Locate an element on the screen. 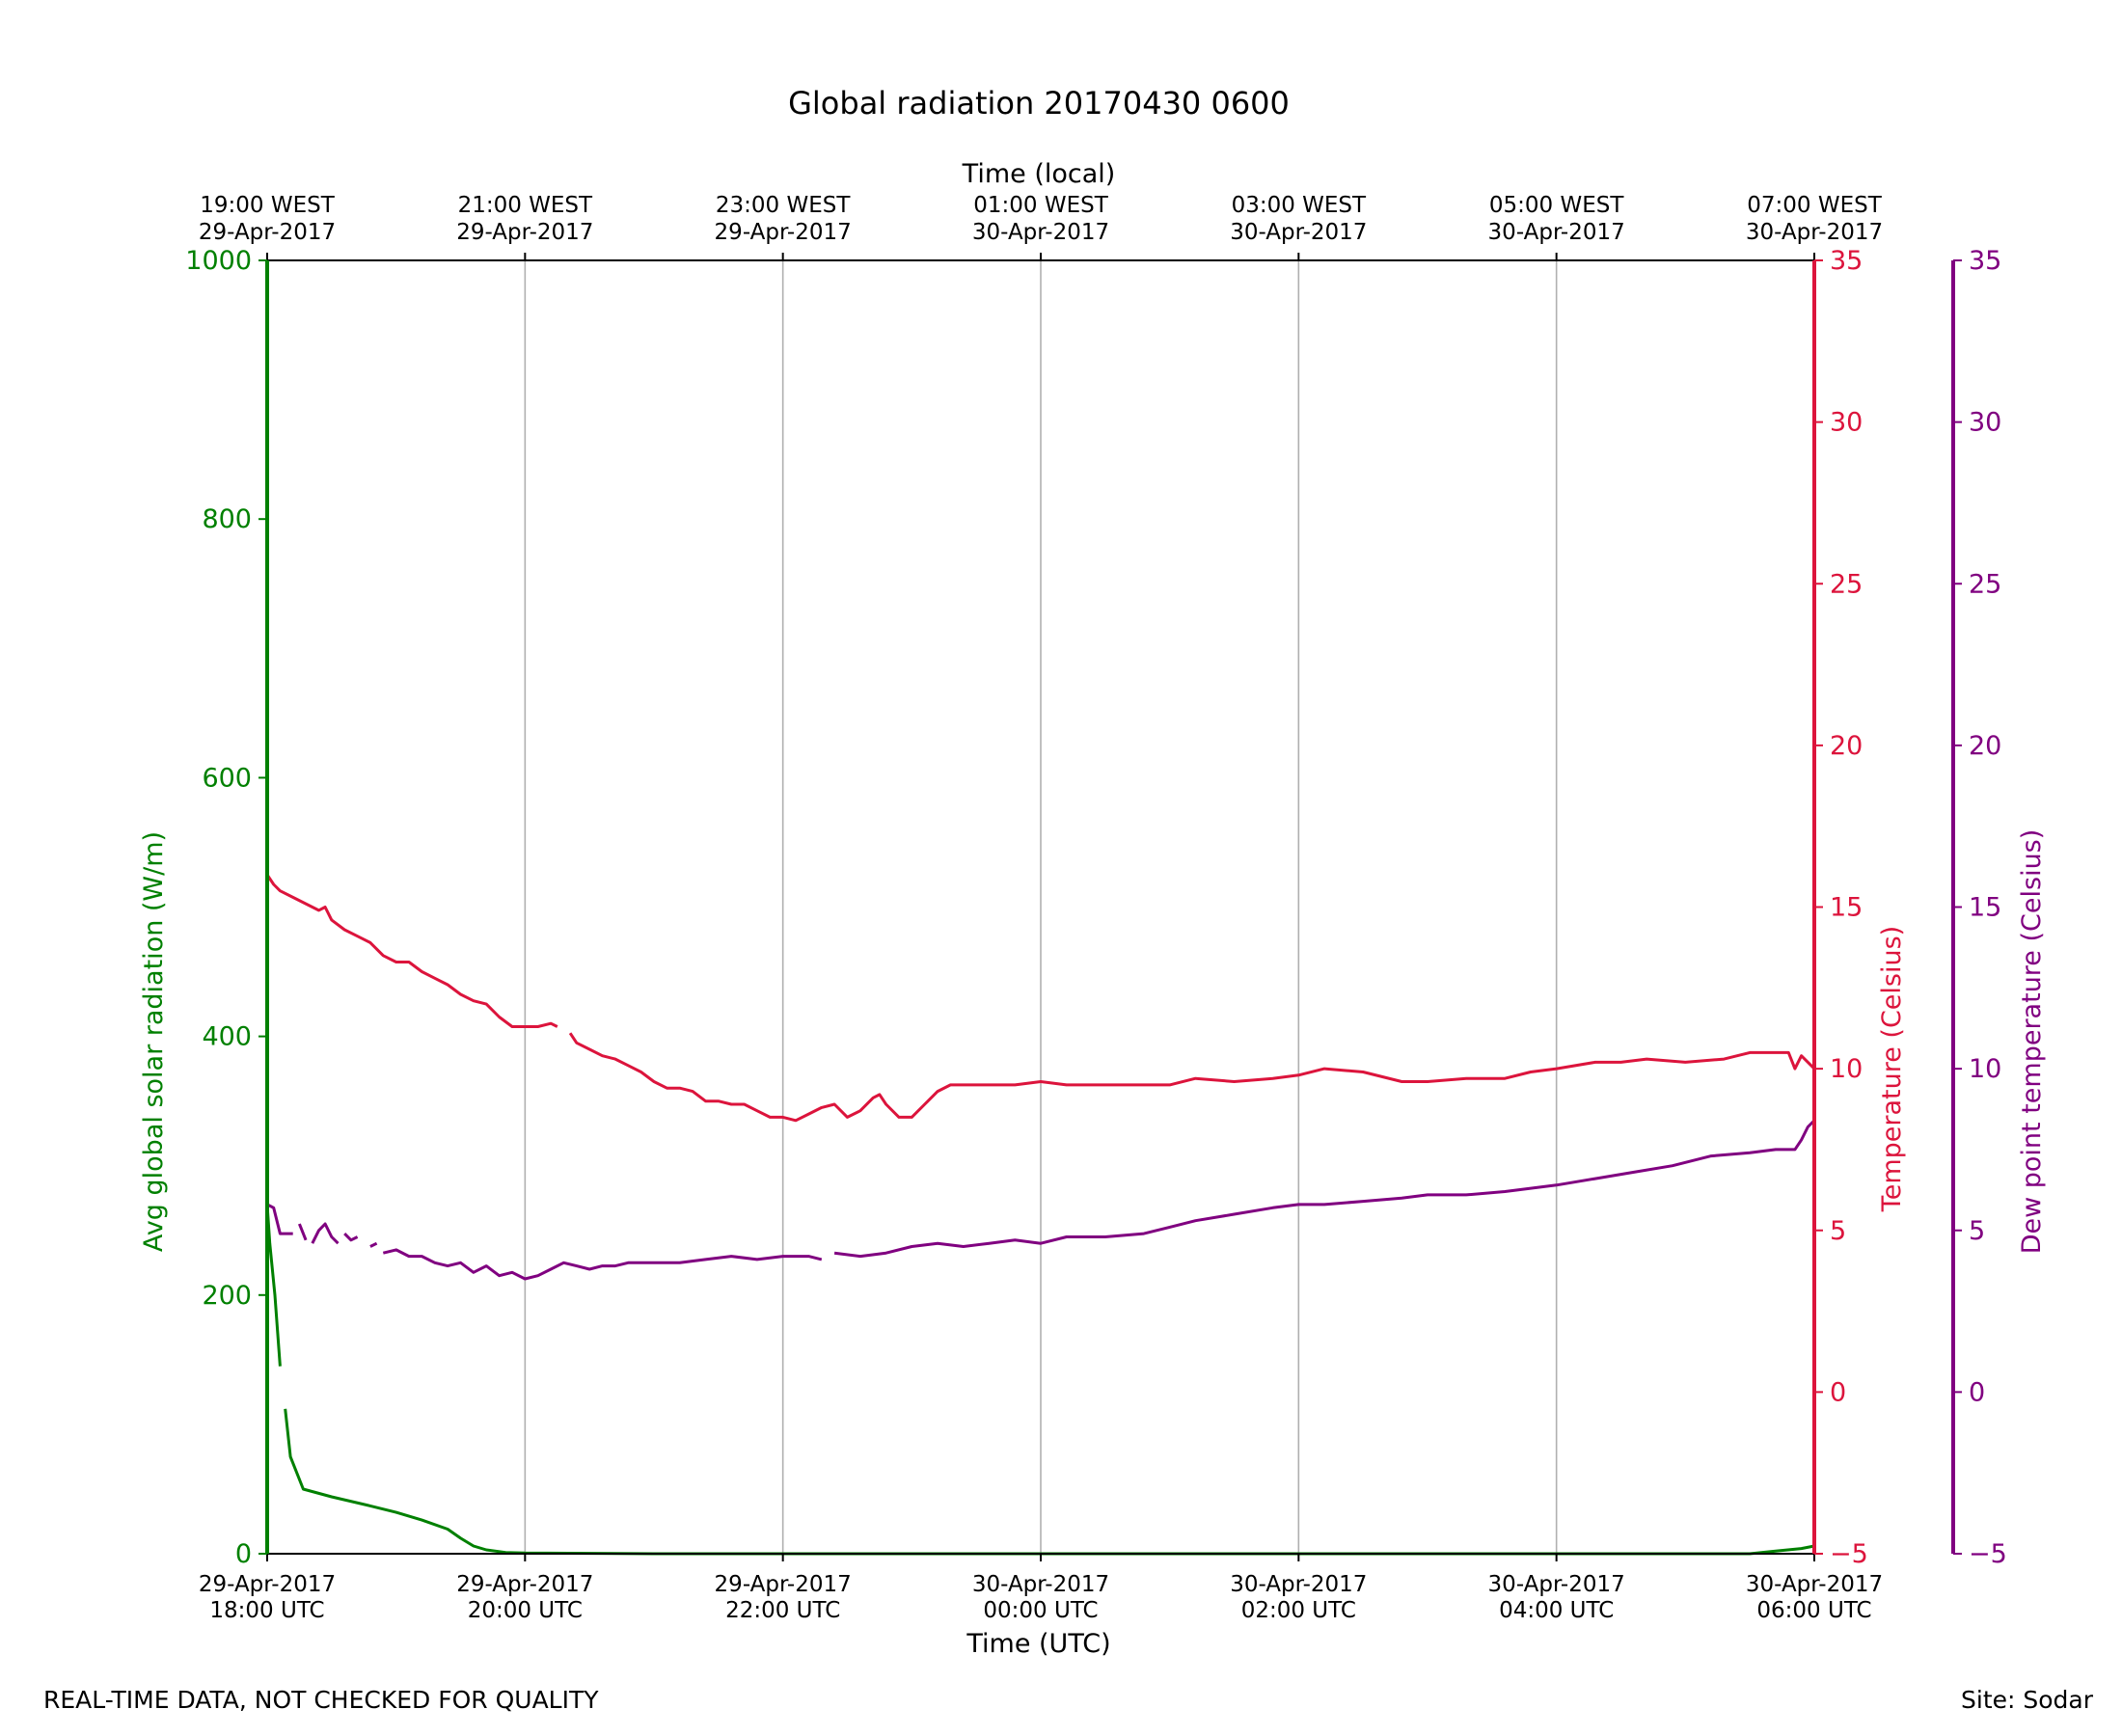 The height and width of the screenshot is (1736, 2122). dewpoint-axis-label: Dew point temperature (Celsius) is located at coordinates (2032, 1042).